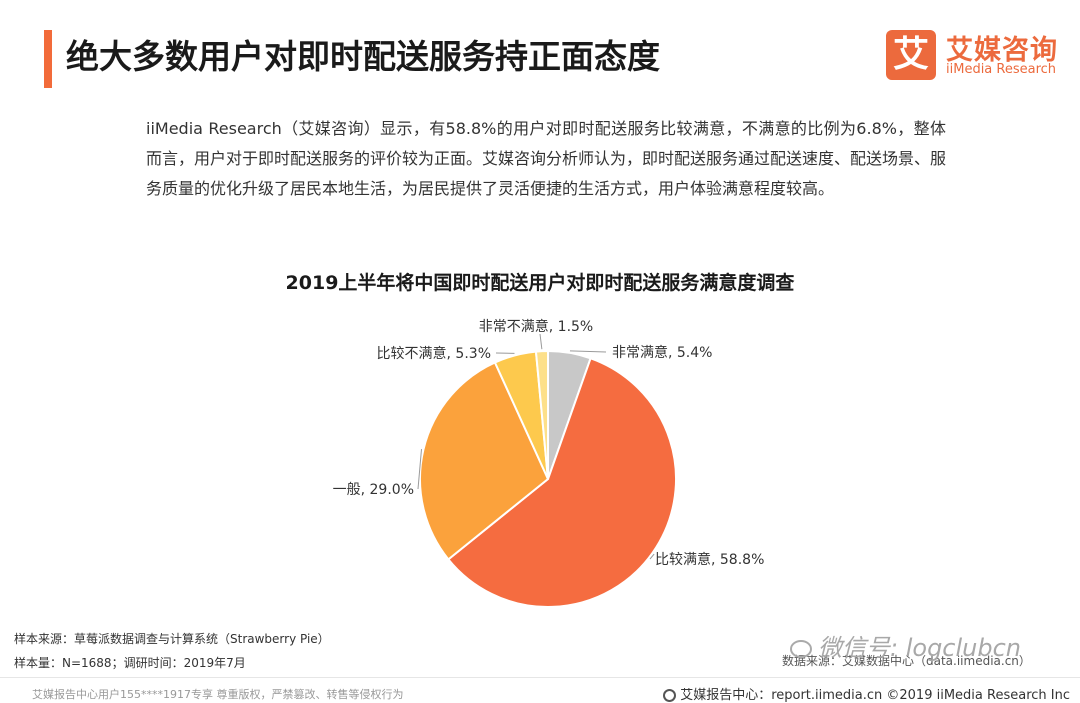 The height and width of the screenshot is (703, 1080). What do you see at coordinates (662, 352) in the screenshot?
I see `slice-label-0: 非常满意, 5.4%` at bounding box center [662, 352].